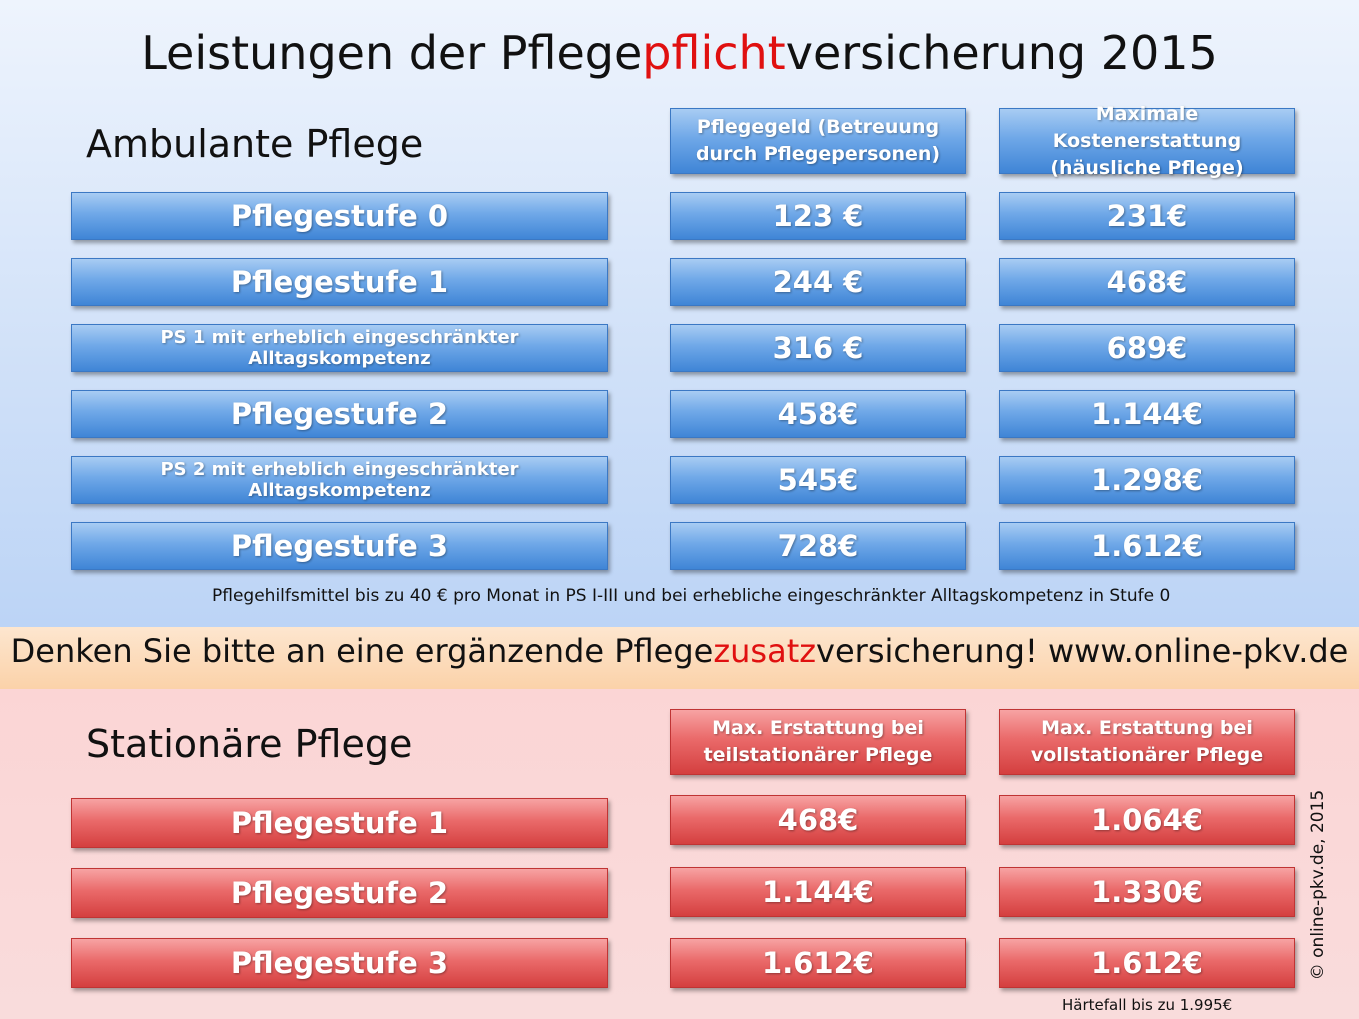  What do you see at coordinates (818, 892) in the screenshot?
I see `stationaer-teil-value: 1.144€` at bounding box center [818, 892].